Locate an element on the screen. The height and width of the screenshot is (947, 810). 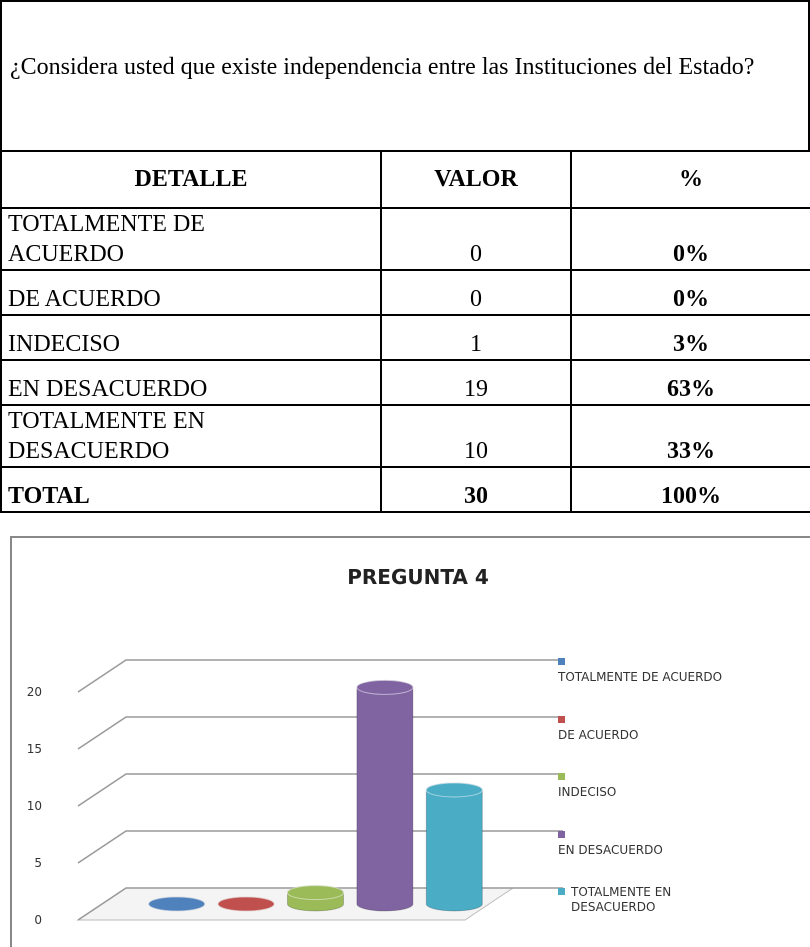
legend-item: TOTALMENTE DE ACUERDO is located at coordinates (683, 670).